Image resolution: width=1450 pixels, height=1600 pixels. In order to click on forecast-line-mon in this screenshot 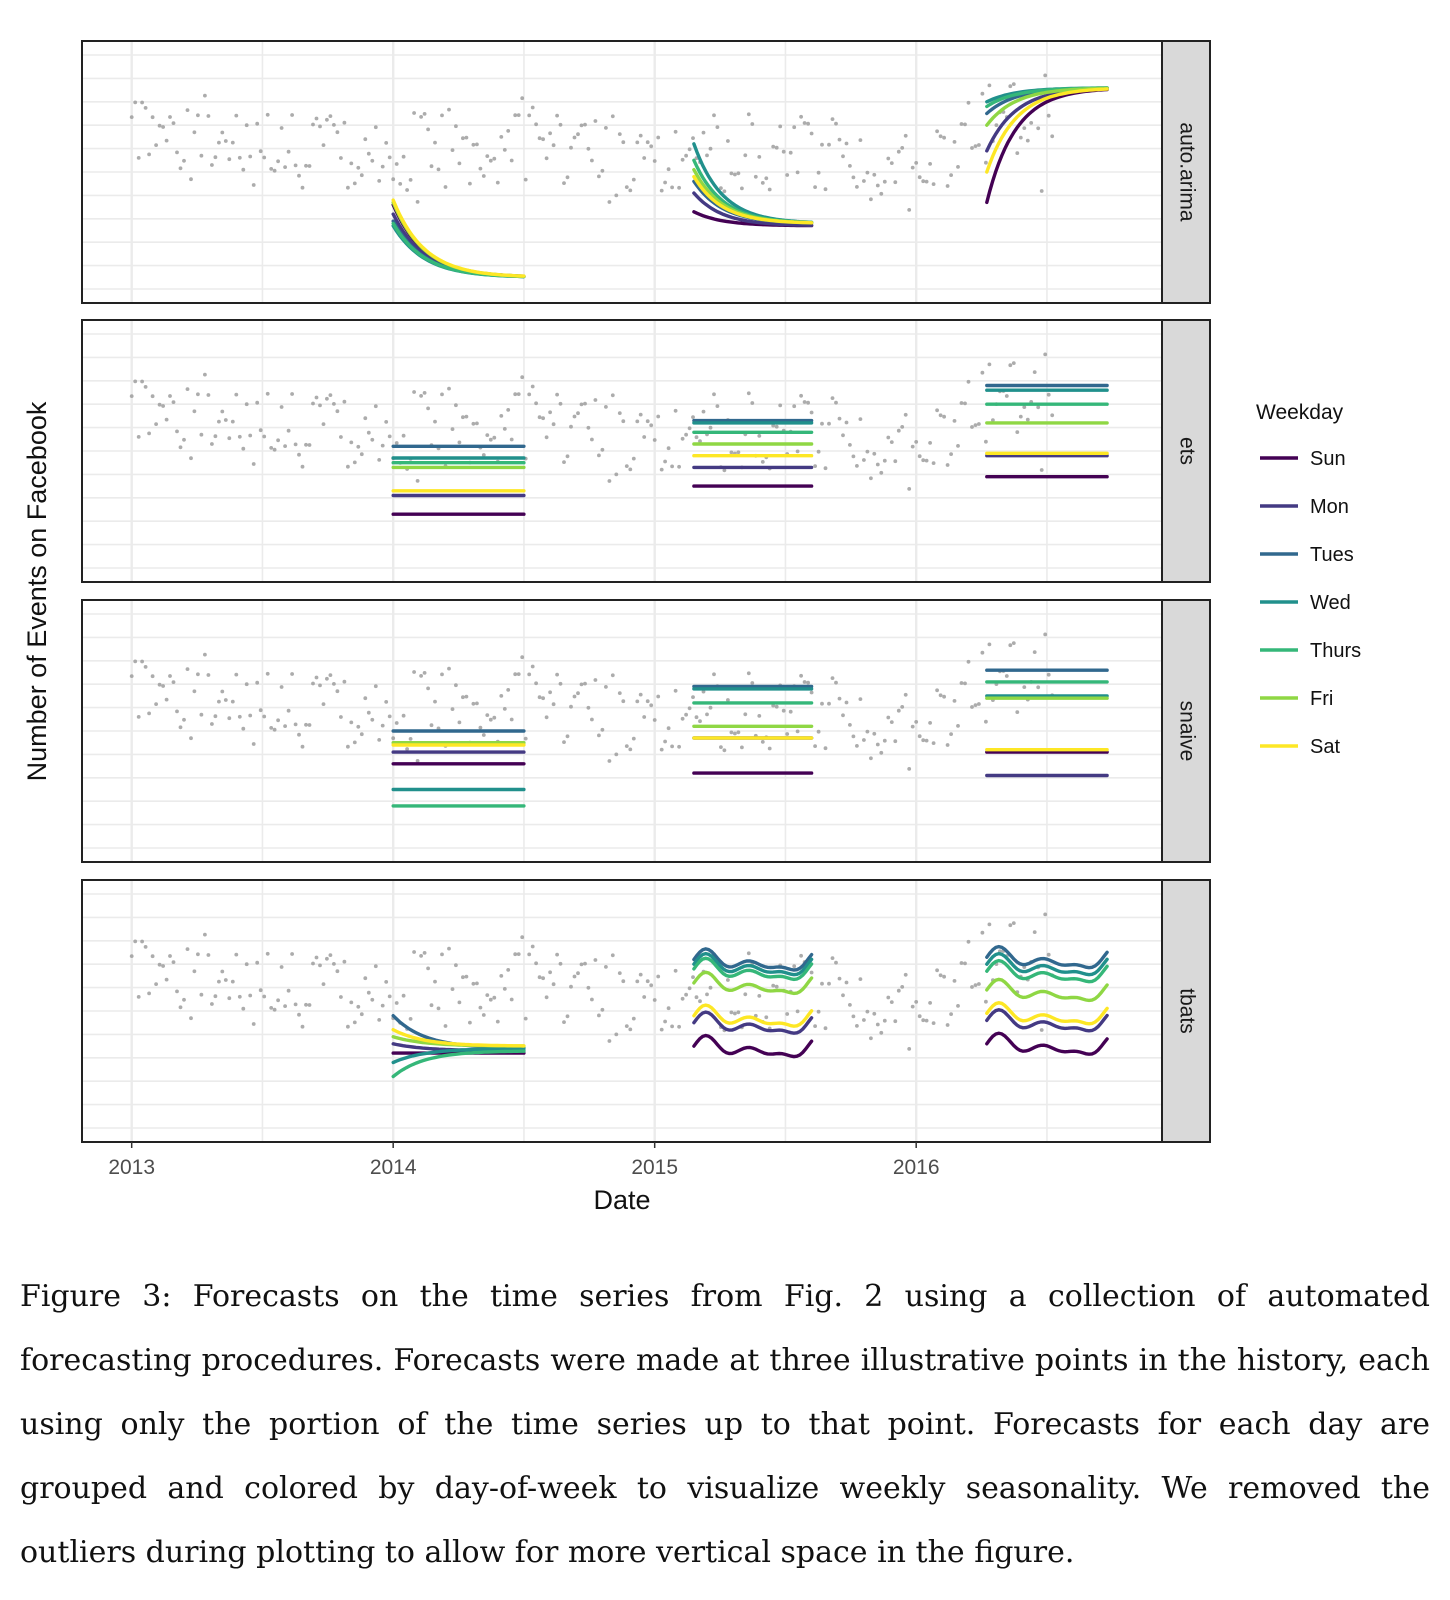, I will do `click(1047, 1020)`.